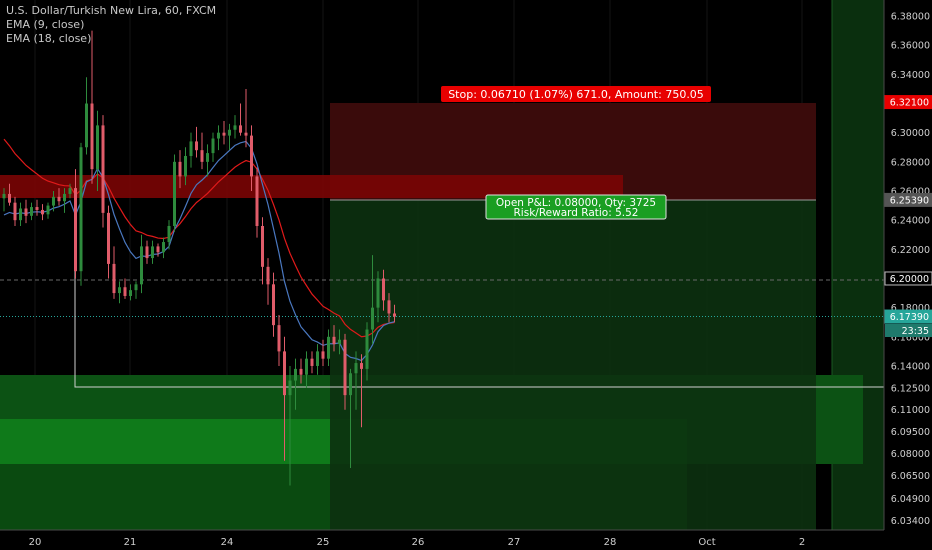 This screenshot has width=932, height=550. What do you see at coordinates (49, 38) in the screenshot?
I see `ema18-legend: EMA (18, close)` at bounding box center [49, 38].